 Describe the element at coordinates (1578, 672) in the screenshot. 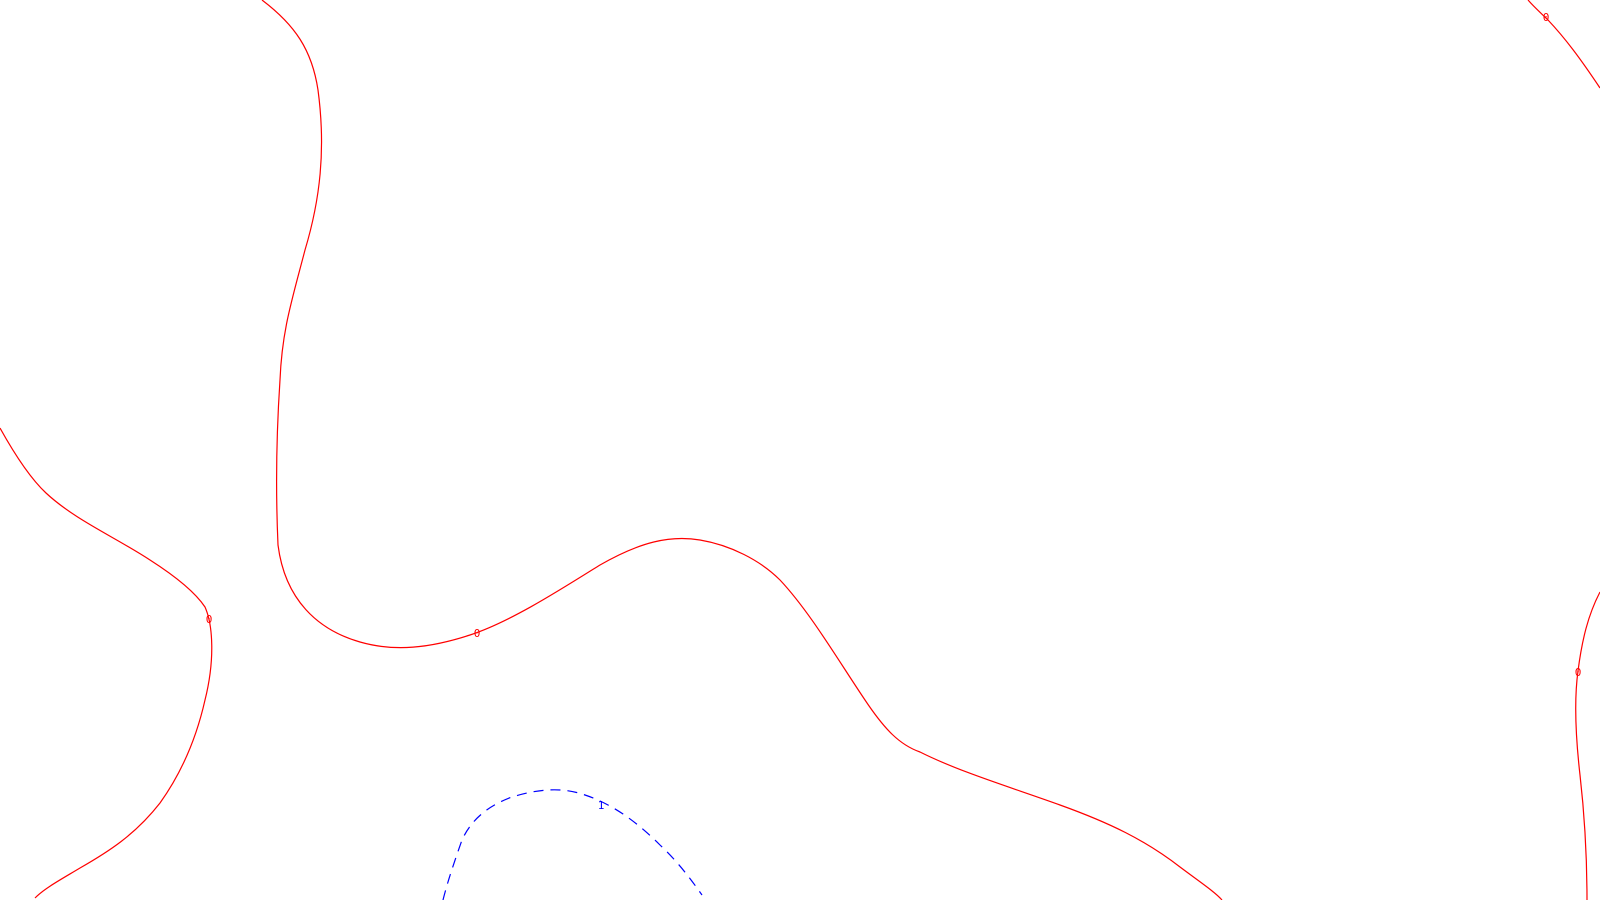

I see `contour-label-right: 0` at that location.